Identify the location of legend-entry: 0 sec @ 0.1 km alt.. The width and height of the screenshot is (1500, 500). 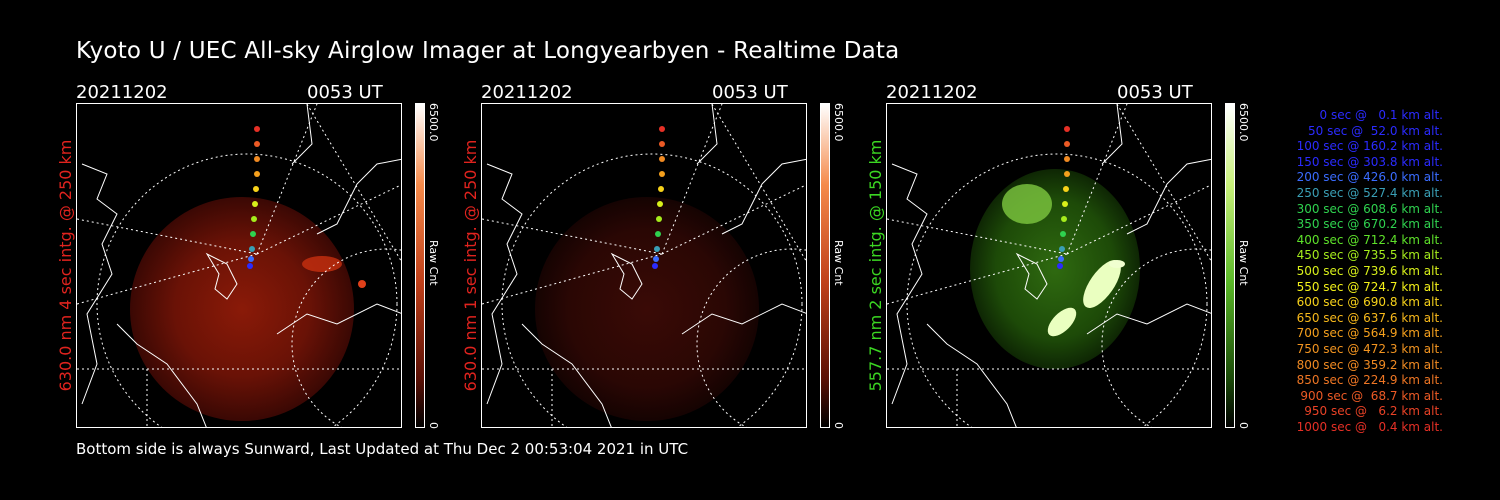
(1375, 115).